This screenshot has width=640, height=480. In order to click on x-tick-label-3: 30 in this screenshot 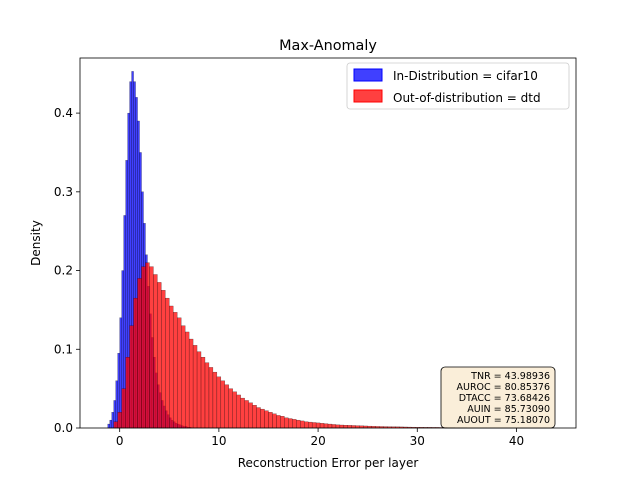, I will do `click(417, 441)`.